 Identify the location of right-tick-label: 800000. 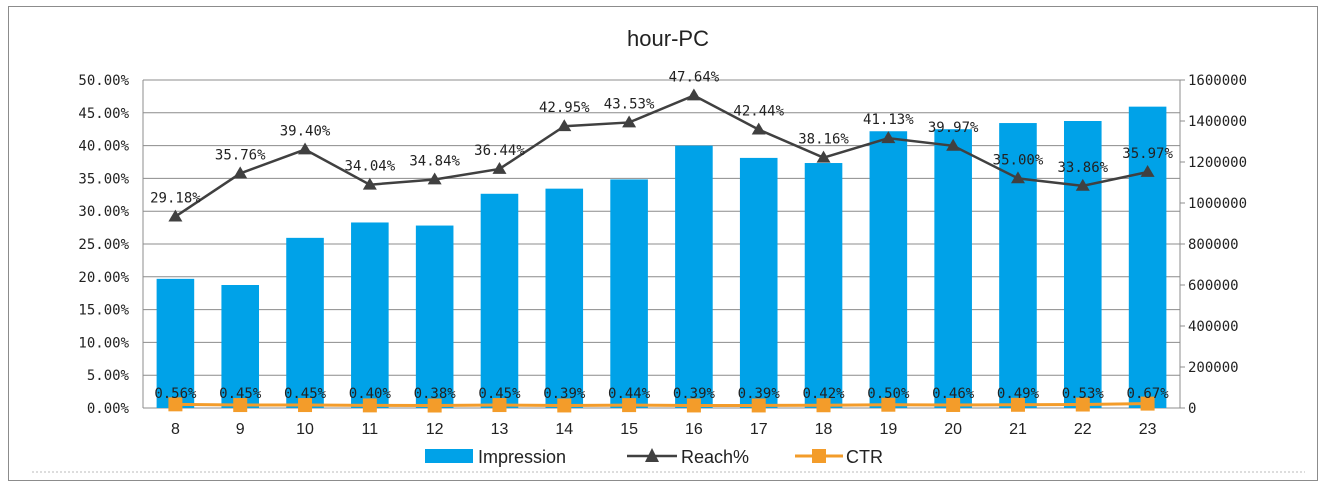
(1213, 245).